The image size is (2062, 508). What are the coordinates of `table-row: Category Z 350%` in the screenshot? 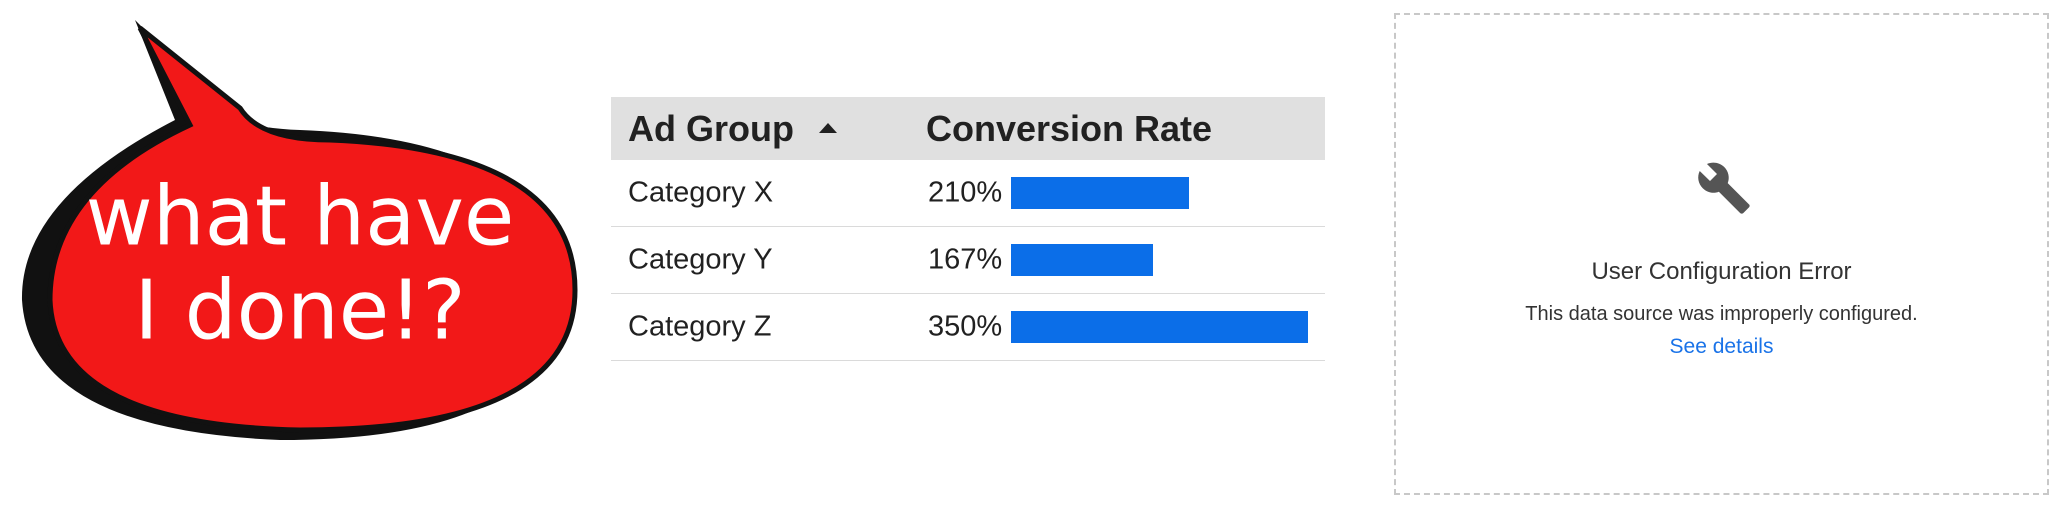 It's located at (968, 327).